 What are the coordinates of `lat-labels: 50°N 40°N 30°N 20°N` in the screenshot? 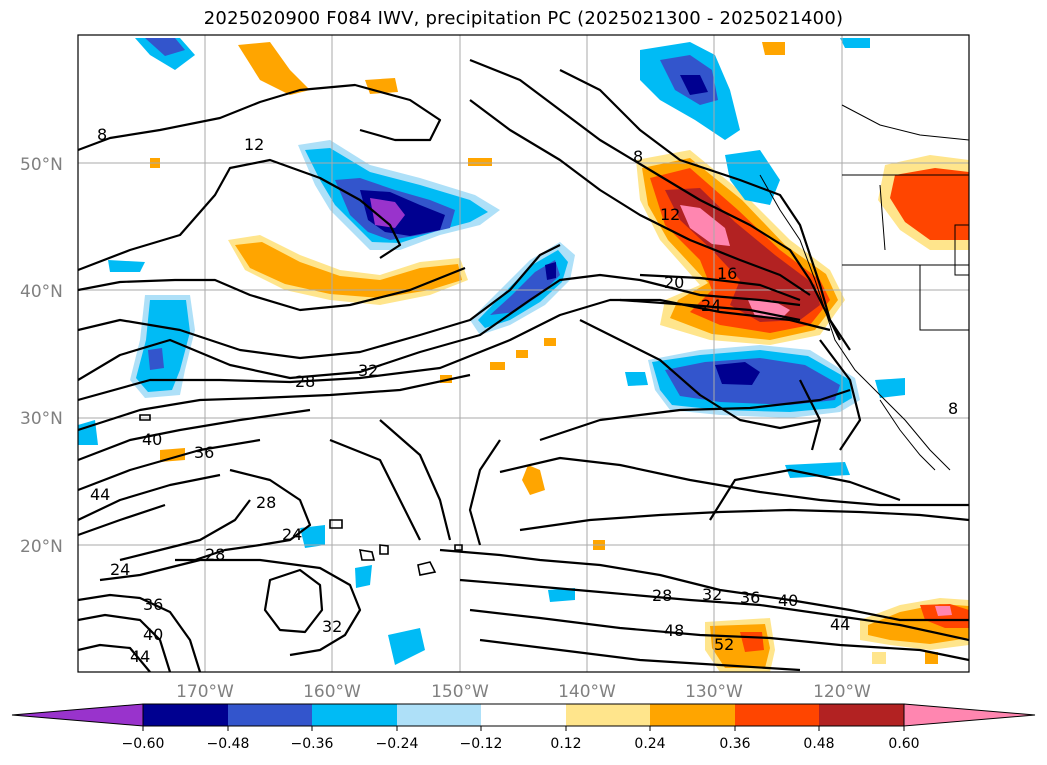 It's located at (41, 356).